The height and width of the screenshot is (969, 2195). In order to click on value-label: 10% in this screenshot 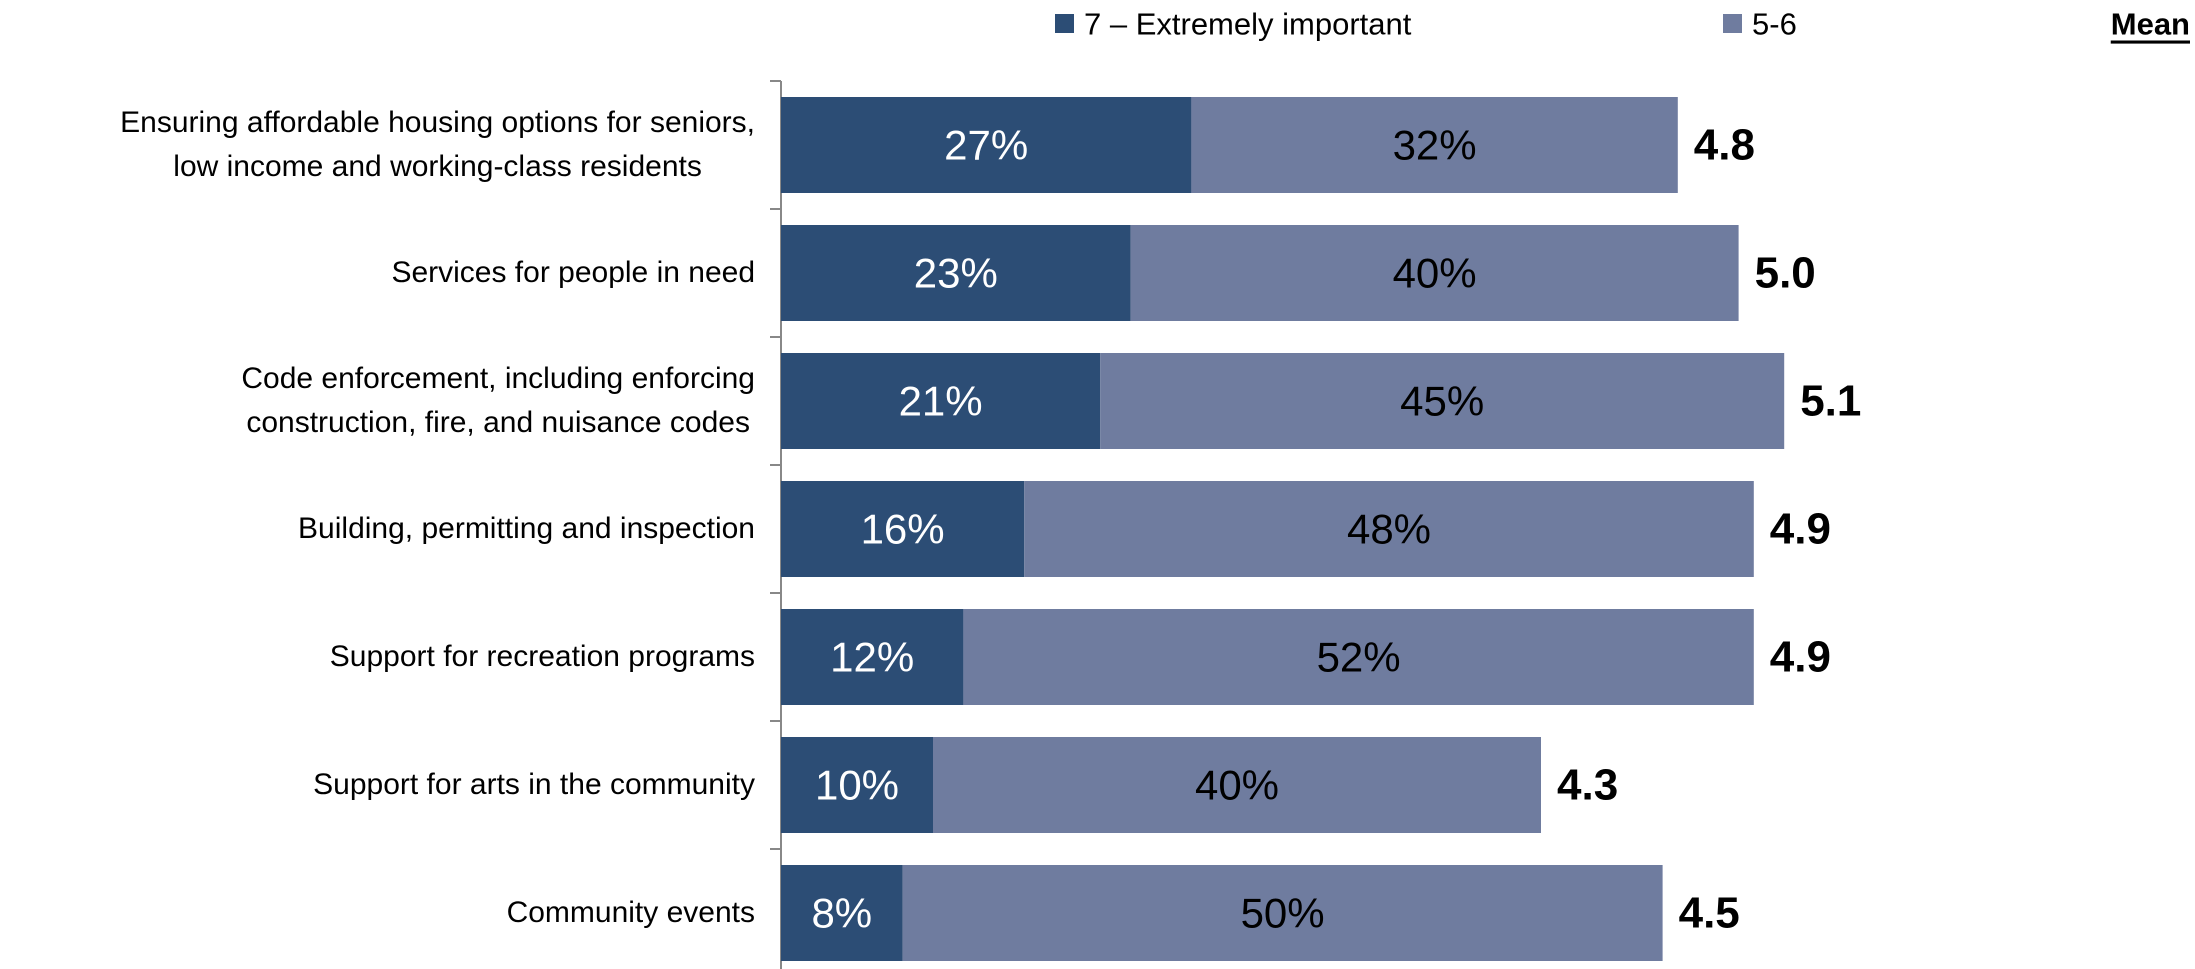, I will do `click(857, 785)`.